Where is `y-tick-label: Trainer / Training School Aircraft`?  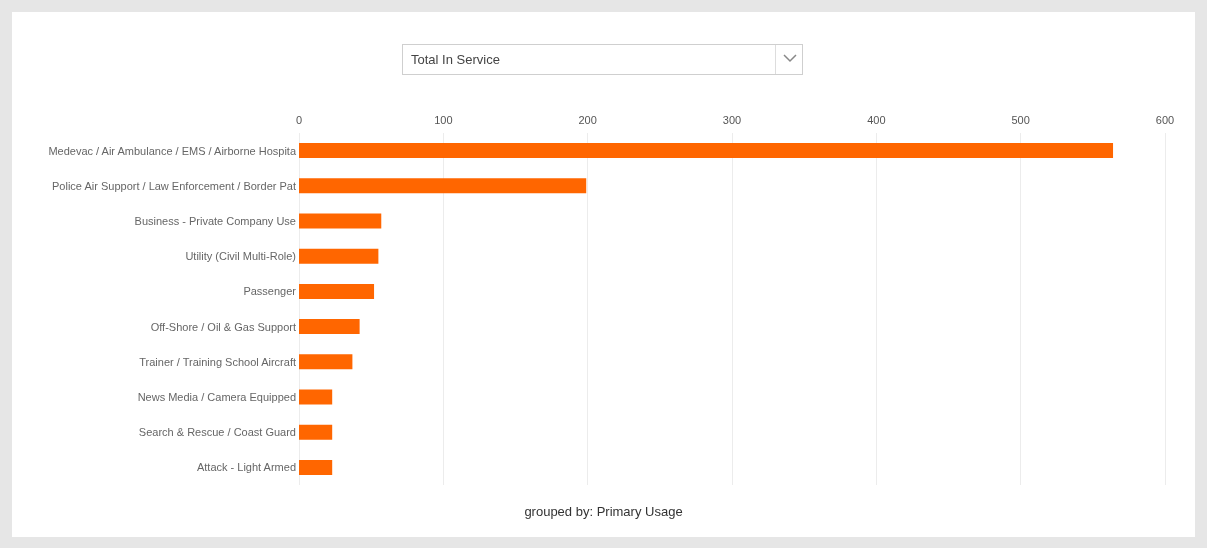 y-tick-label: Trainer / Training School Aircraft is located at coordinates (217, 361).